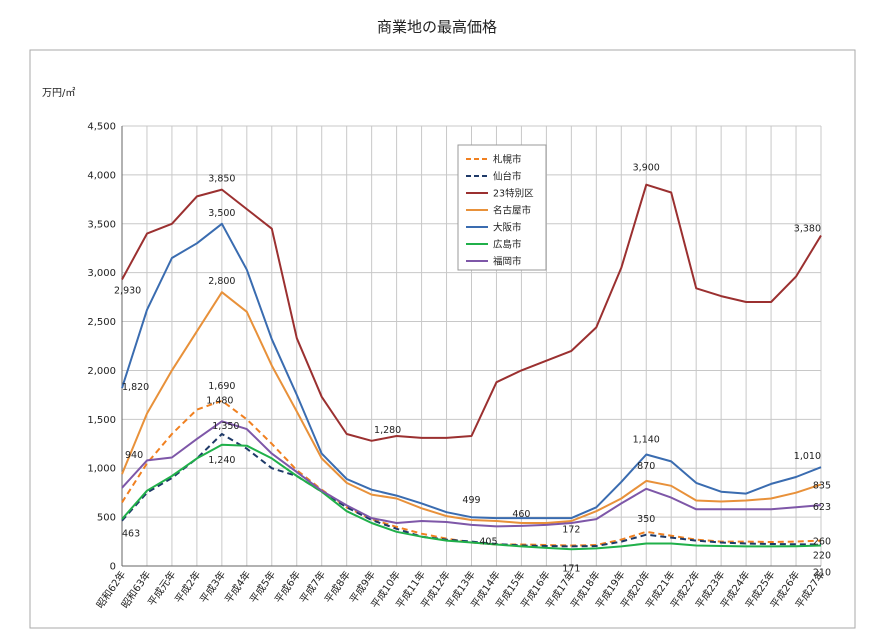  I want to click on data-label: 350, so click(646, 519).